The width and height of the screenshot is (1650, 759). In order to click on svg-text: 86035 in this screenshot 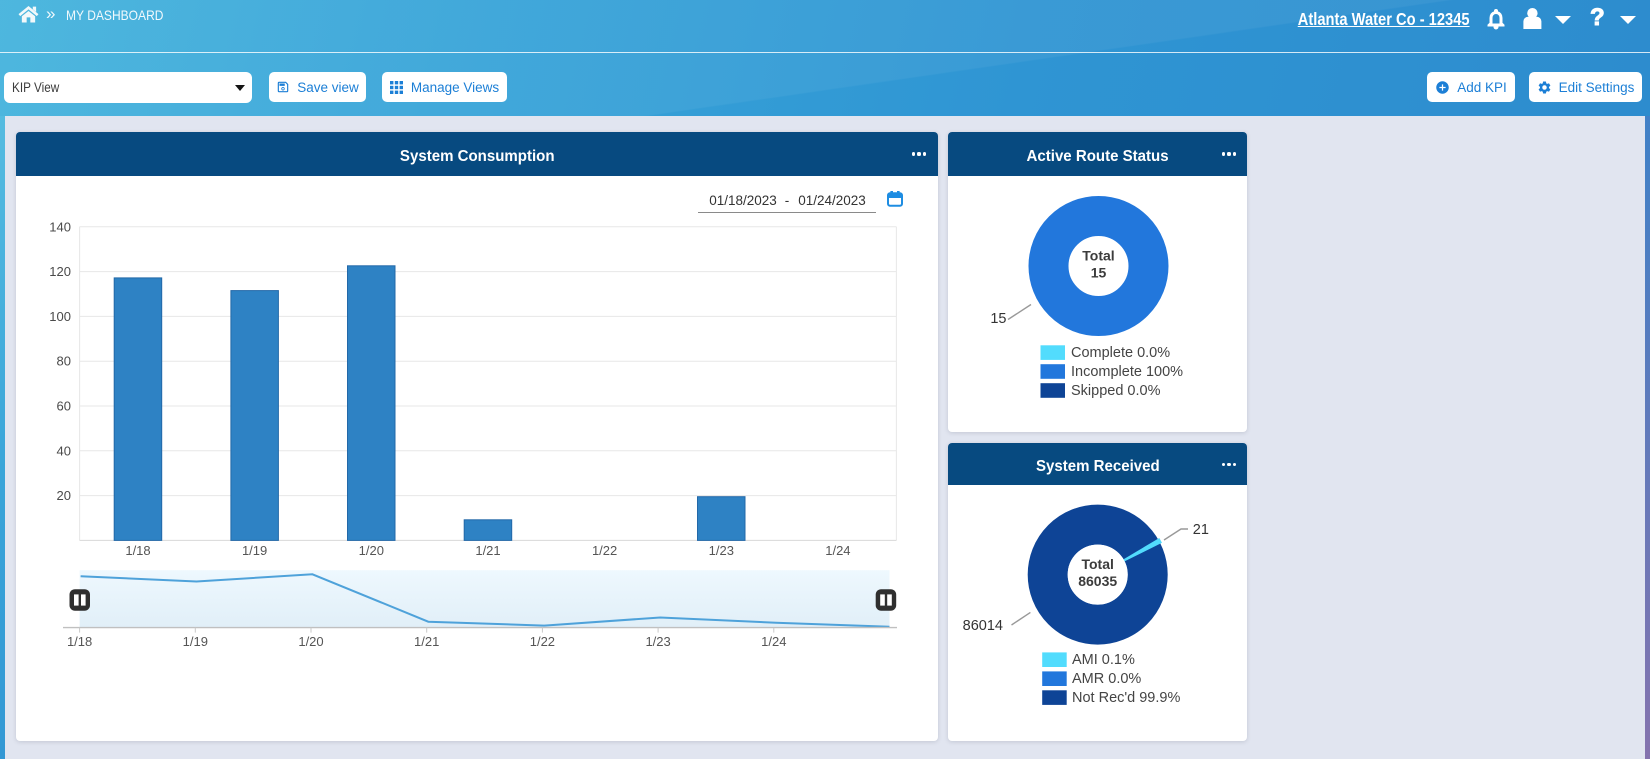, I will do `click(1097, 581)`.